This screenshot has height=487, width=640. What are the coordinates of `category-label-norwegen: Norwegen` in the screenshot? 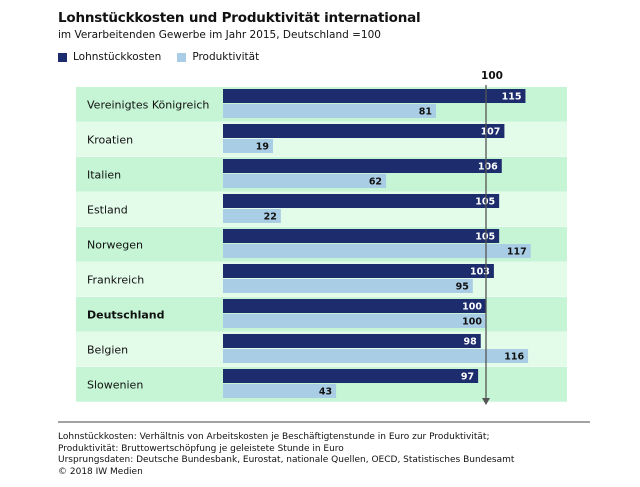 It's located at (115, 244).